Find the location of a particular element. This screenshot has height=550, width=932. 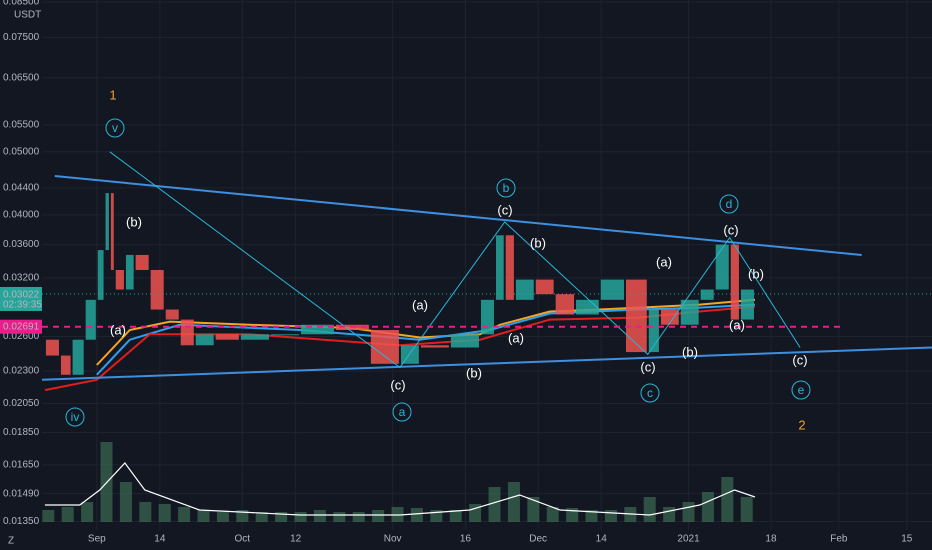

logo: Z is located at coordinates (11, 541).